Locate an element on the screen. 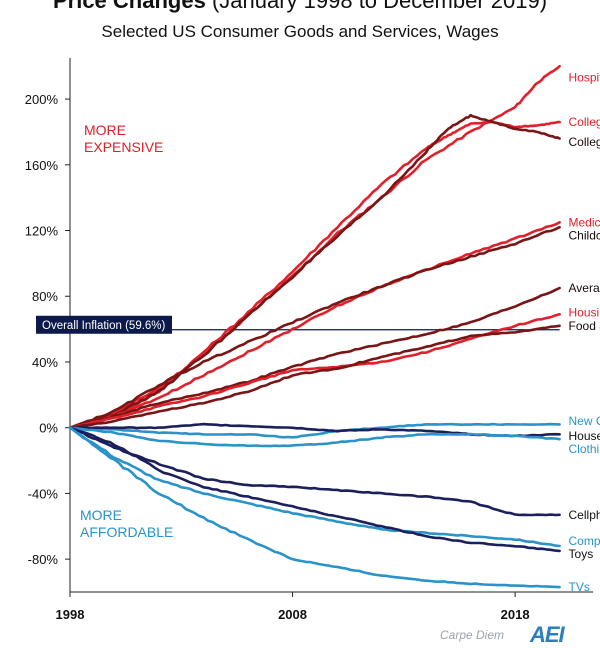  series-line-clothing is located at coordinates (314, 437).